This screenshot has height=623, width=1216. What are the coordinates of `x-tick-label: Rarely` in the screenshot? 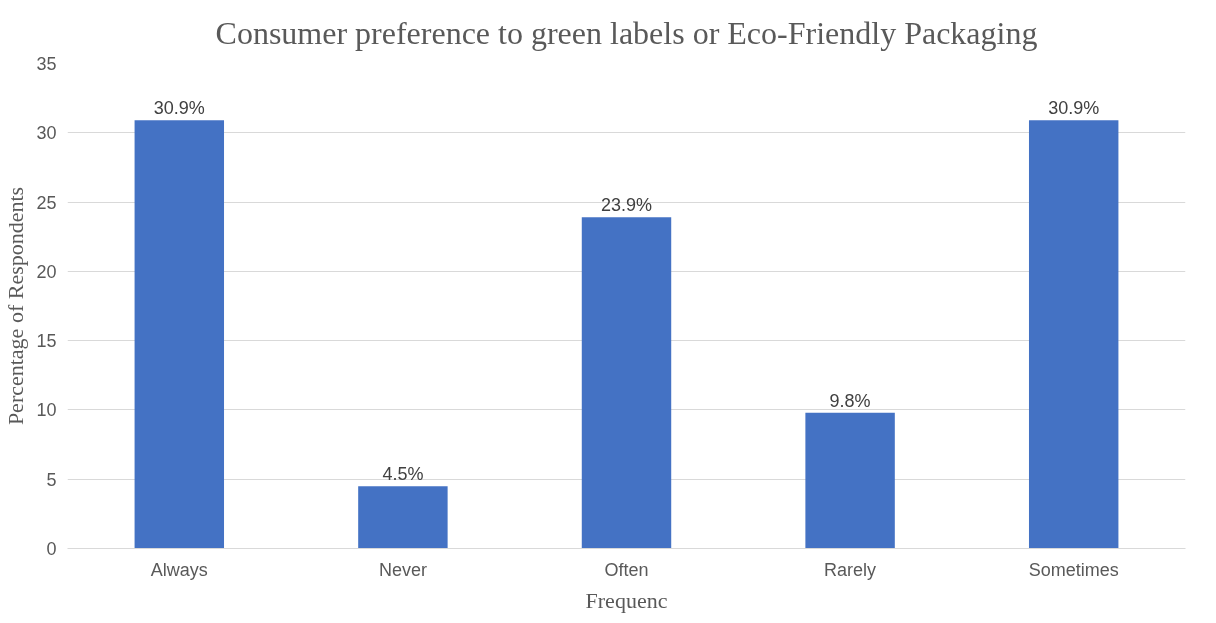 It's located at (850, 569).